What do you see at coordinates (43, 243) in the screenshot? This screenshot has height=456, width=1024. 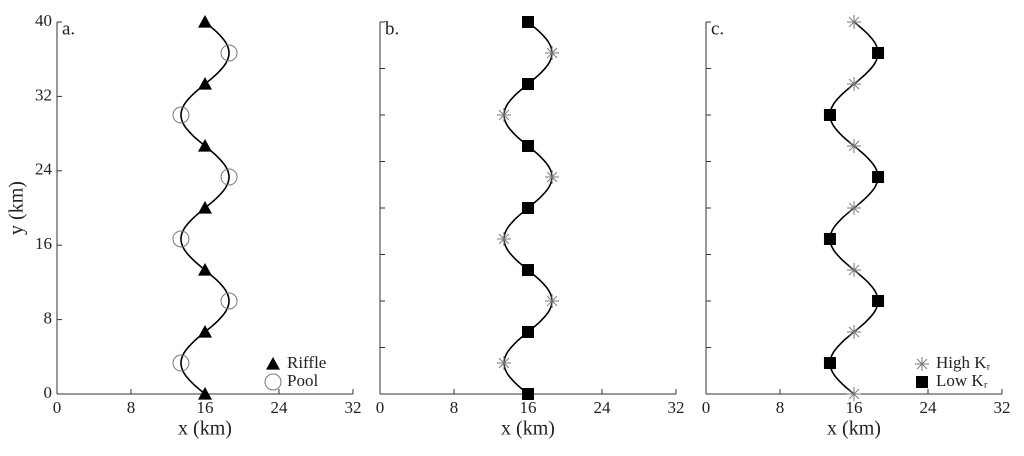 I see `y-tick-label: 16` at bounding box center [43, 243].